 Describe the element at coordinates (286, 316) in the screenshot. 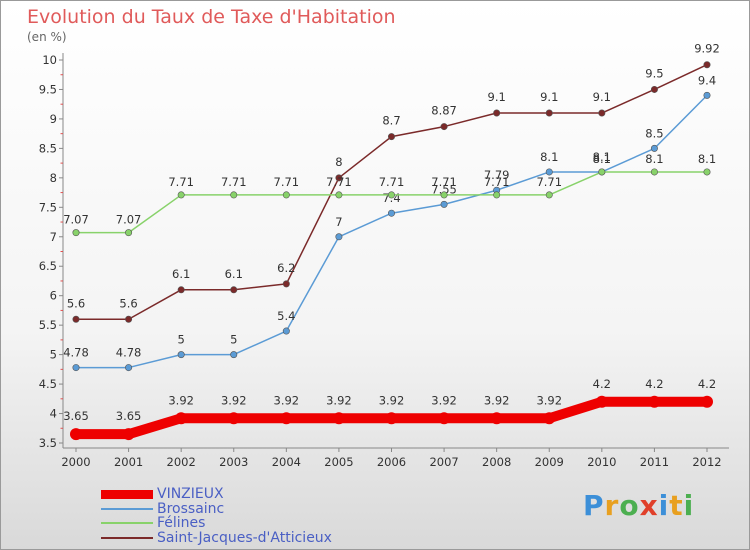

I see `data-label: 5.4` at that location.